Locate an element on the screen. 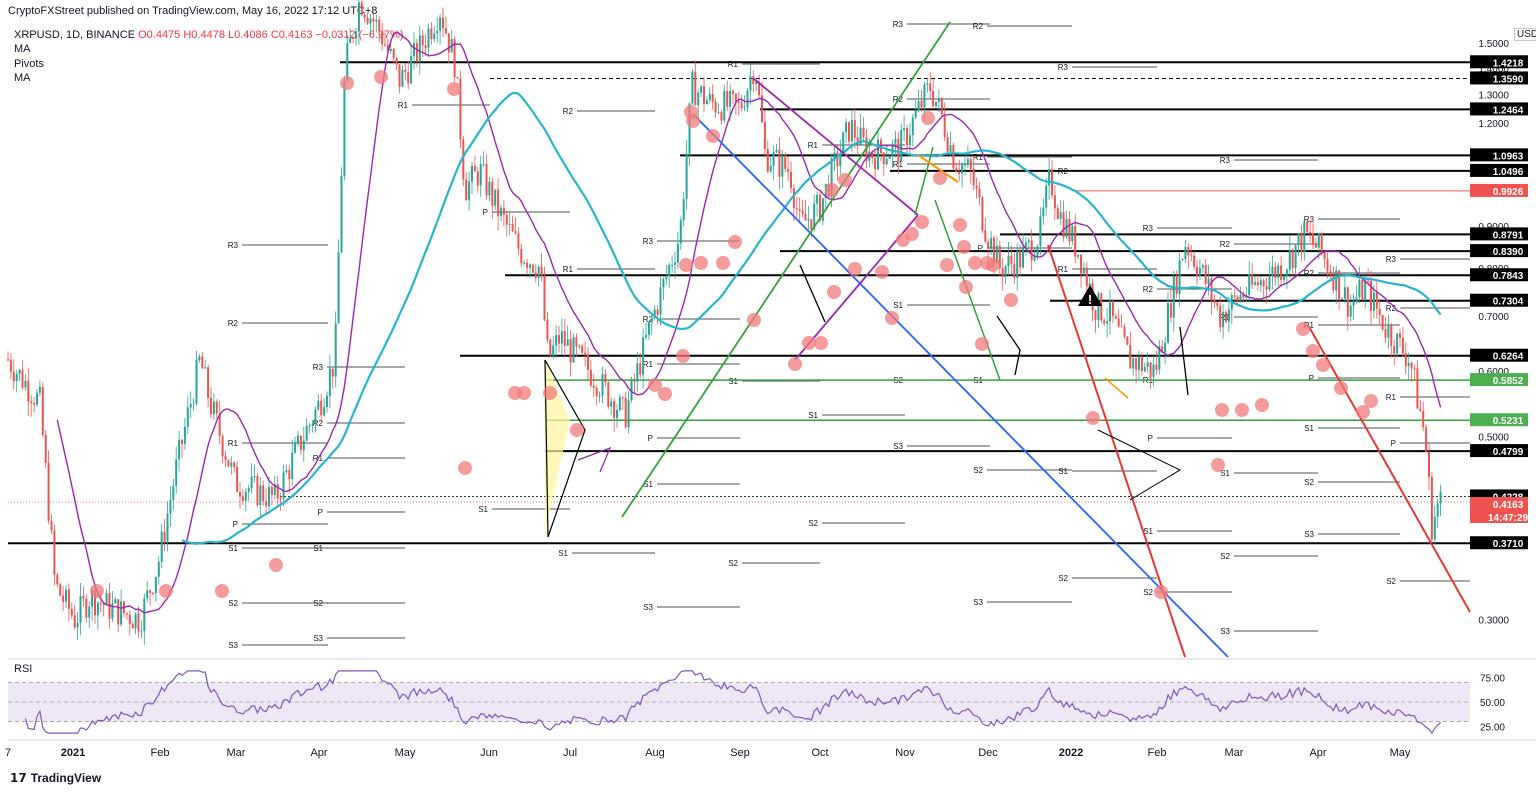 Image resolution: width=1536 pixels, height=793 pixels. price-label: 0.4799 is located at coordinates (1508, 452).